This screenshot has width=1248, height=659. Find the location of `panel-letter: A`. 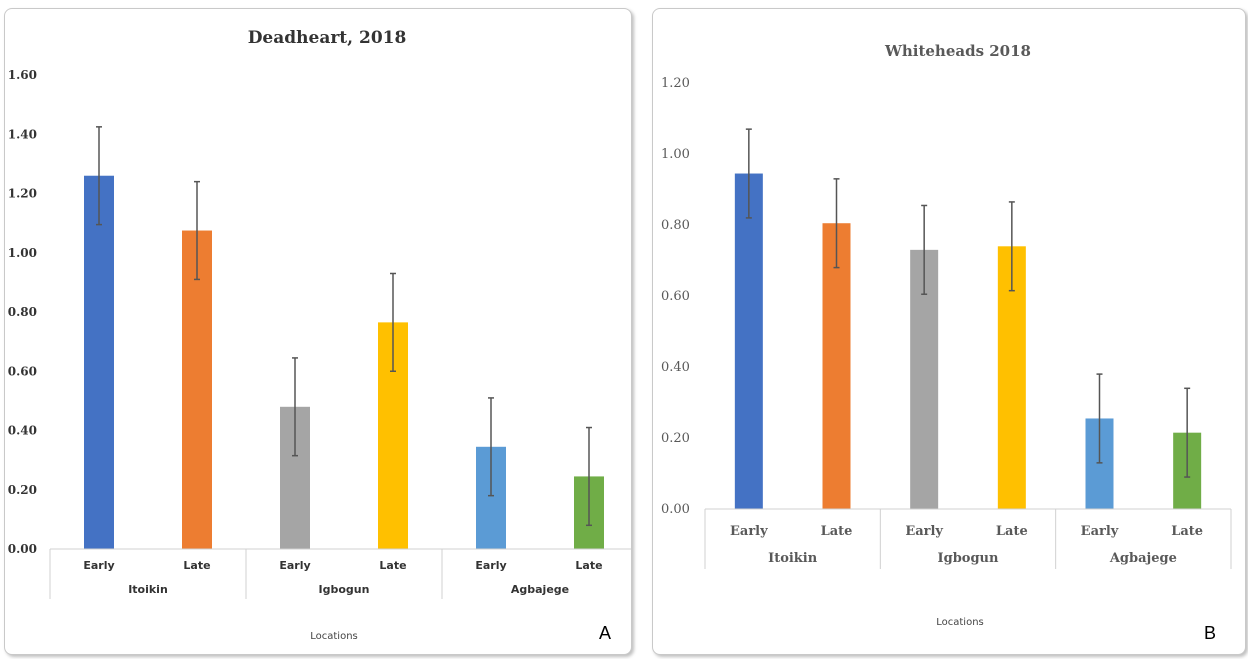

panel-letter: A is located at coordinates (605, 633).